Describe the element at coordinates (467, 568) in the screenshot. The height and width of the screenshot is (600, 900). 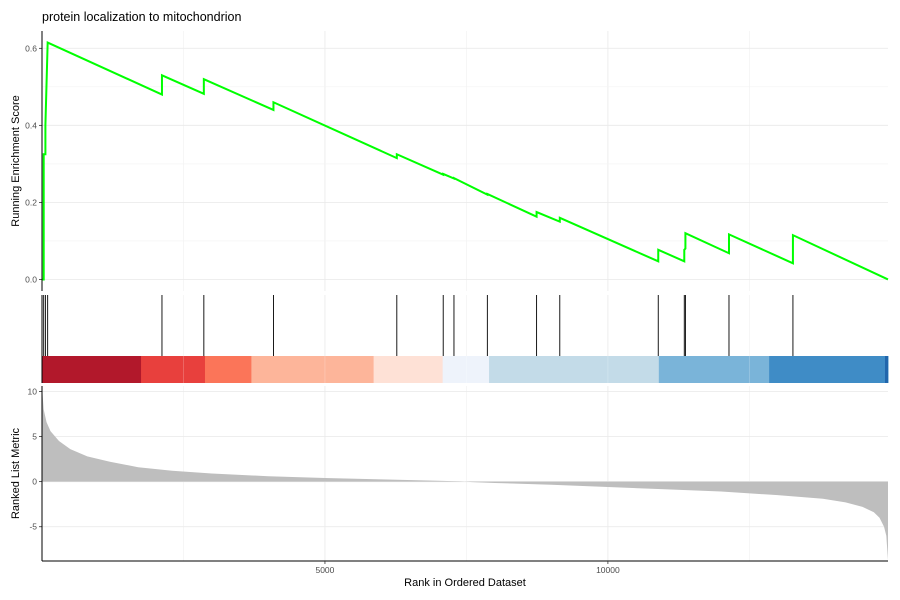
I see `x-ticks: 5000 10000` at that location.